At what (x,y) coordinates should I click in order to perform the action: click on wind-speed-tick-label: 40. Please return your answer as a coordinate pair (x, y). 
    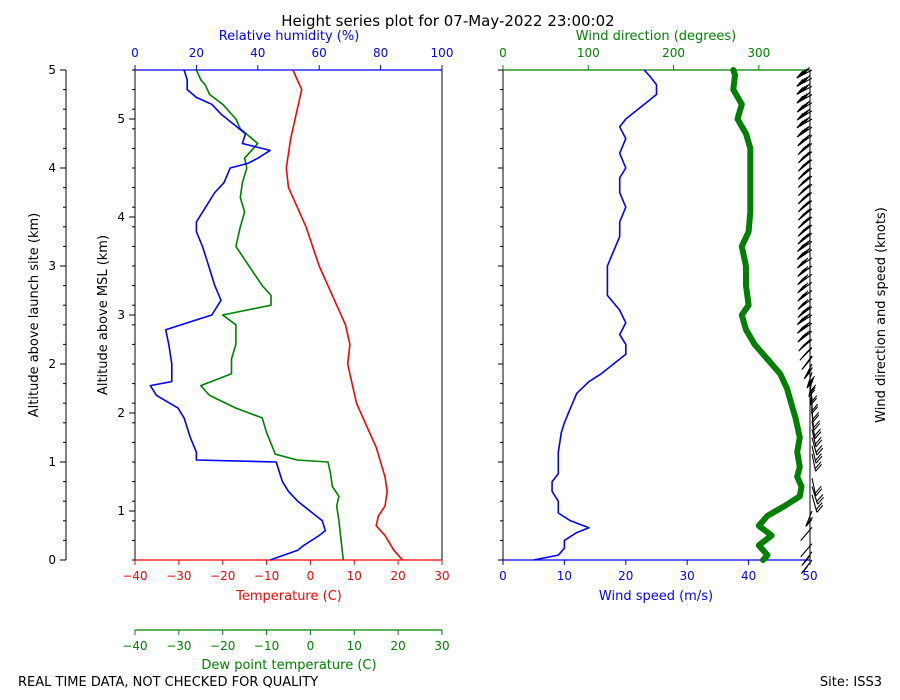
    Looking at the image, I should click on (748, 576).